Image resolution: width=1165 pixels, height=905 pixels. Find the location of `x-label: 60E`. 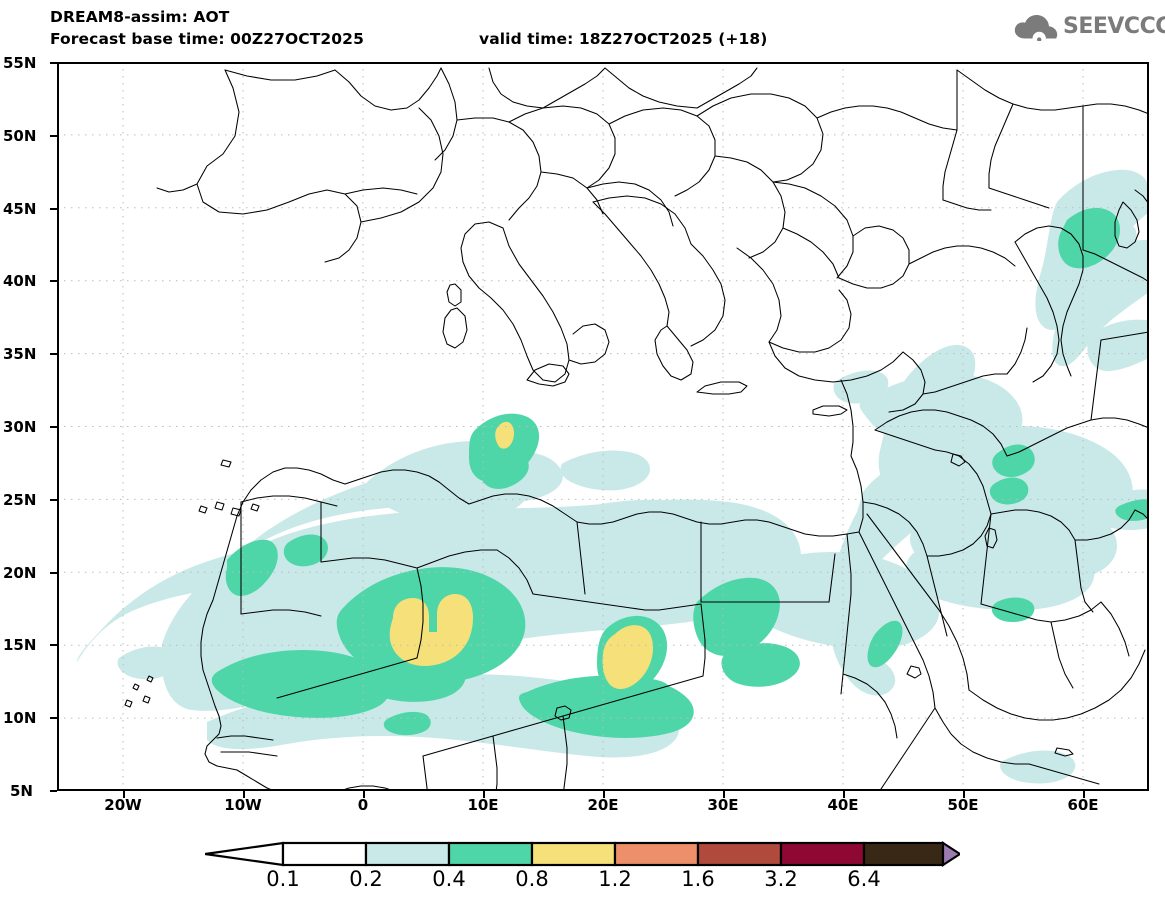

x-label: 60E is located at coordinates (1083, 805).